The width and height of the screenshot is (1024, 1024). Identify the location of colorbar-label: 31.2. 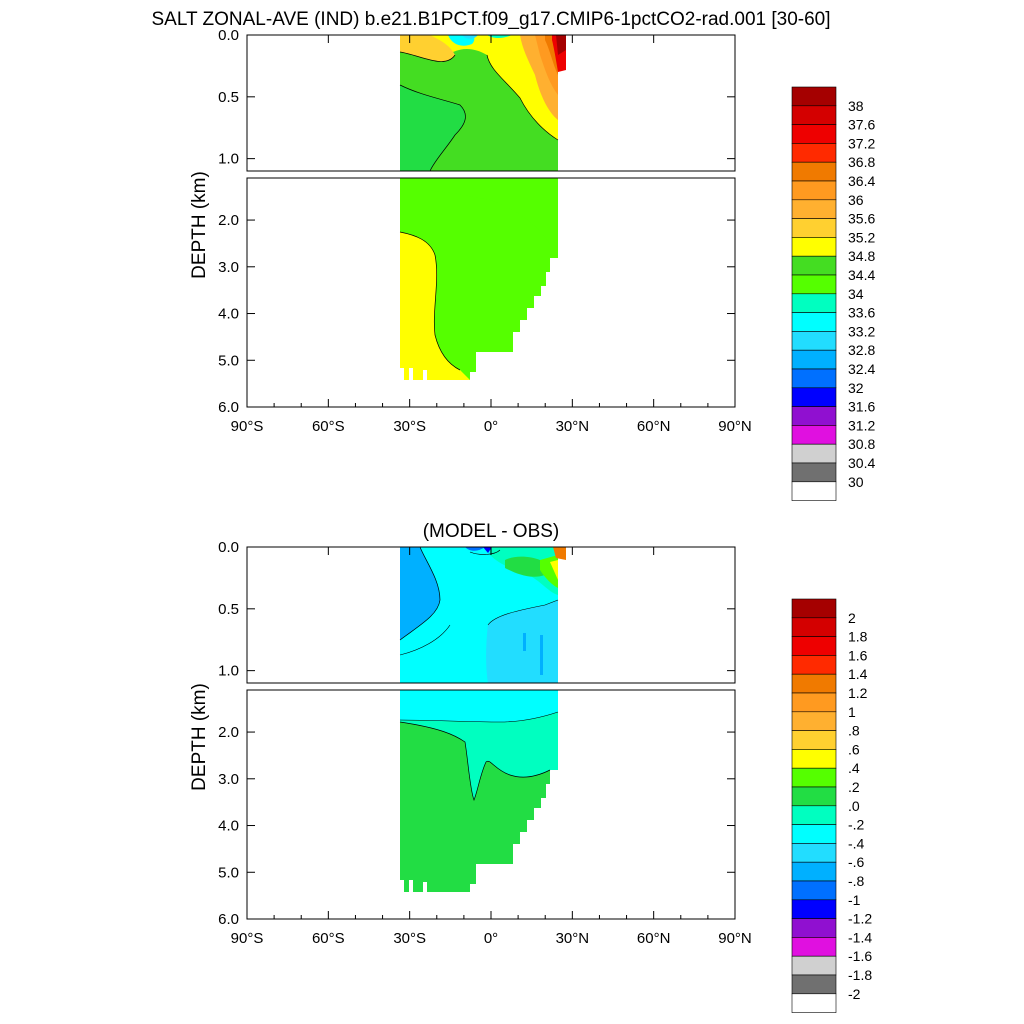
(861, 425).